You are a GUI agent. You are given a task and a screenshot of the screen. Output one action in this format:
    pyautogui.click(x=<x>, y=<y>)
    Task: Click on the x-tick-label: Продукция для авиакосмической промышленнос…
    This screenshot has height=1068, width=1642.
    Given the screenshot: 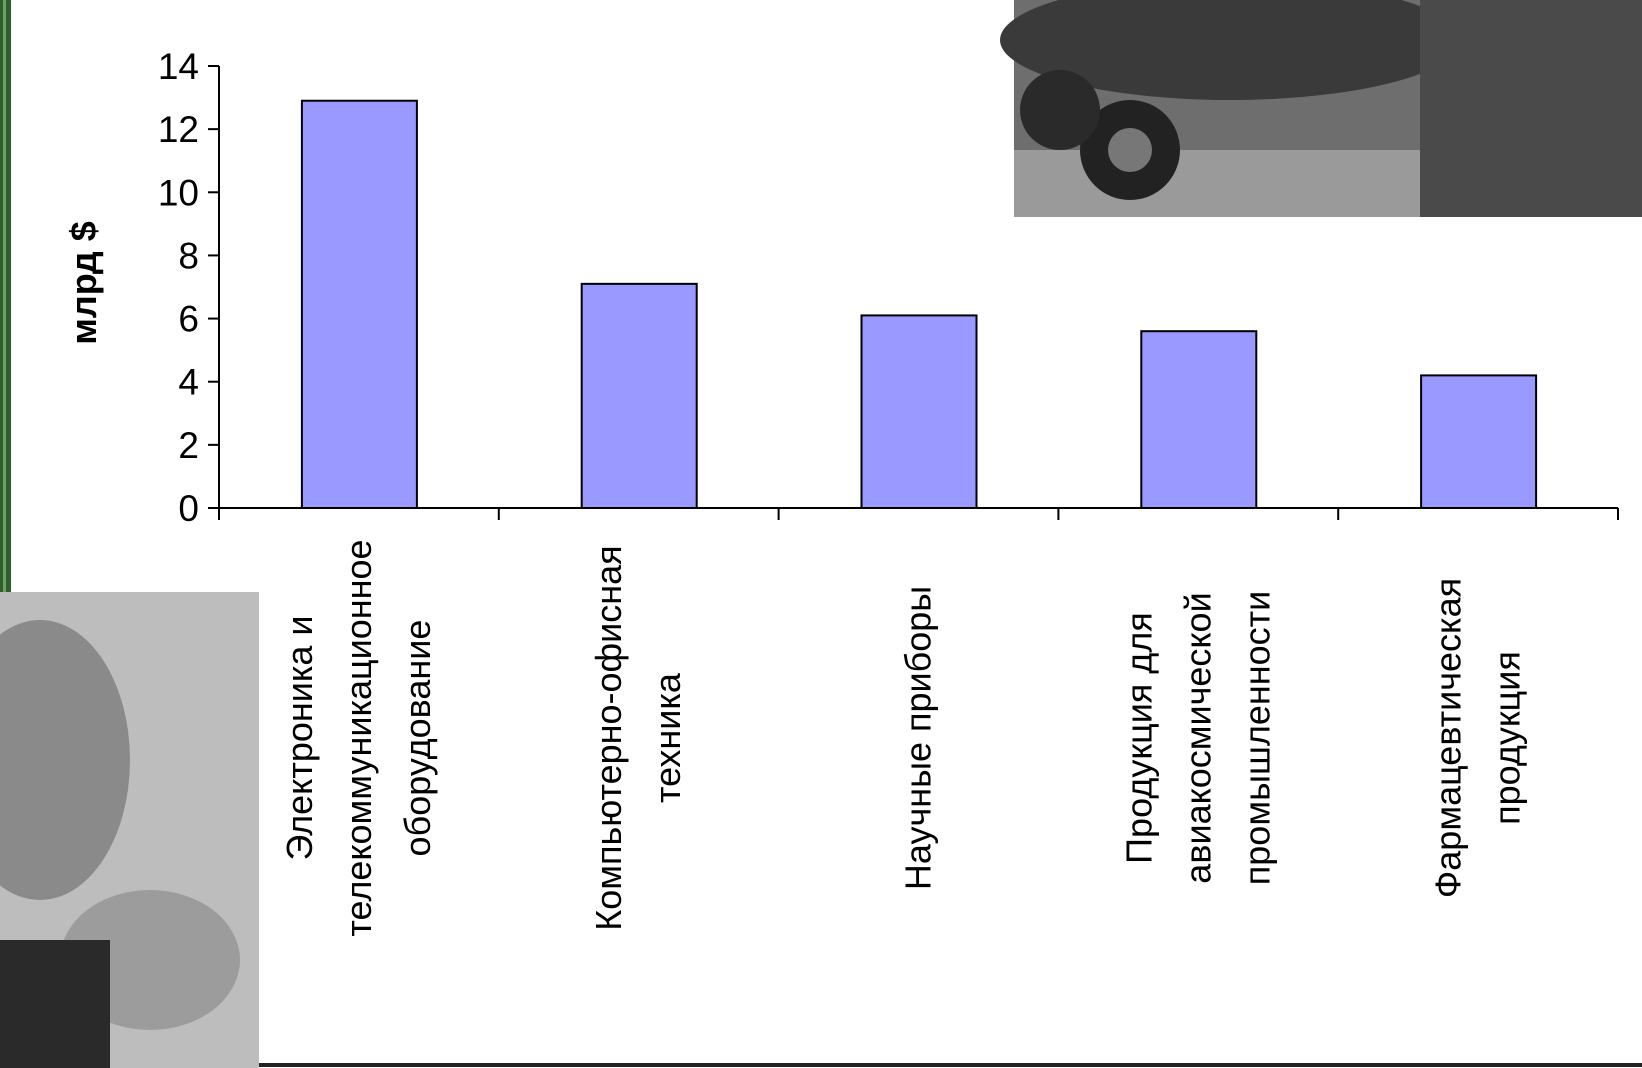 What is the action you would take?
    pyautogui.click(x=1197, y=738)
    